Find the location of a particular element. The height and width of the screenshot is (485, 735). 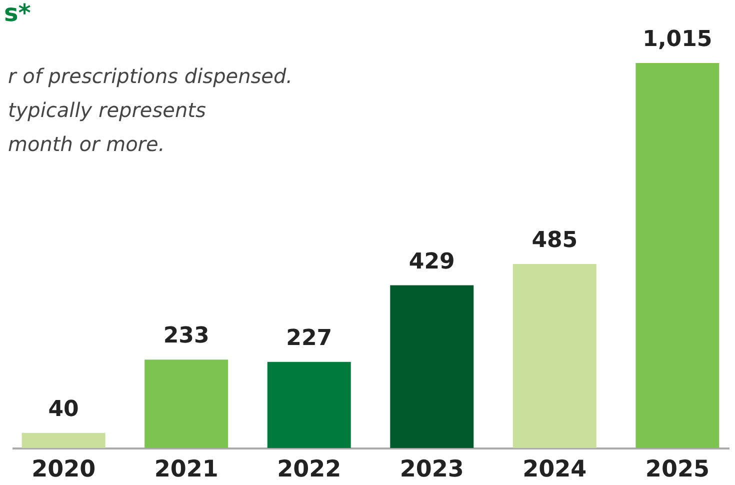

annotation: month or more. is located at coordinates (86, 144).